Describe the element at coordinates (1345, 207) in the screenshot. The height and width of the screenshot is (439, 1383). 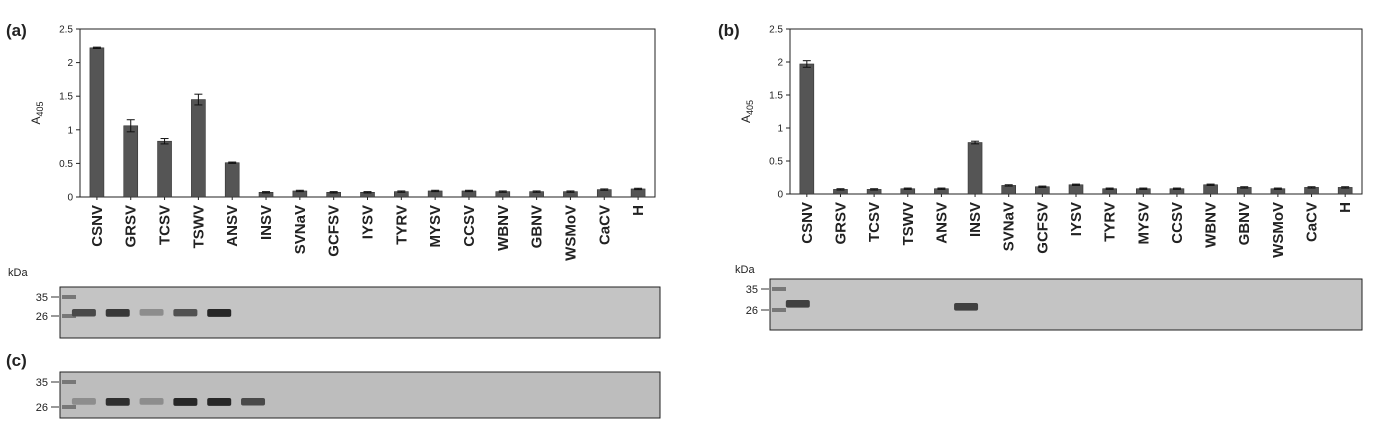
I see `x-tick-label: H` at that location.